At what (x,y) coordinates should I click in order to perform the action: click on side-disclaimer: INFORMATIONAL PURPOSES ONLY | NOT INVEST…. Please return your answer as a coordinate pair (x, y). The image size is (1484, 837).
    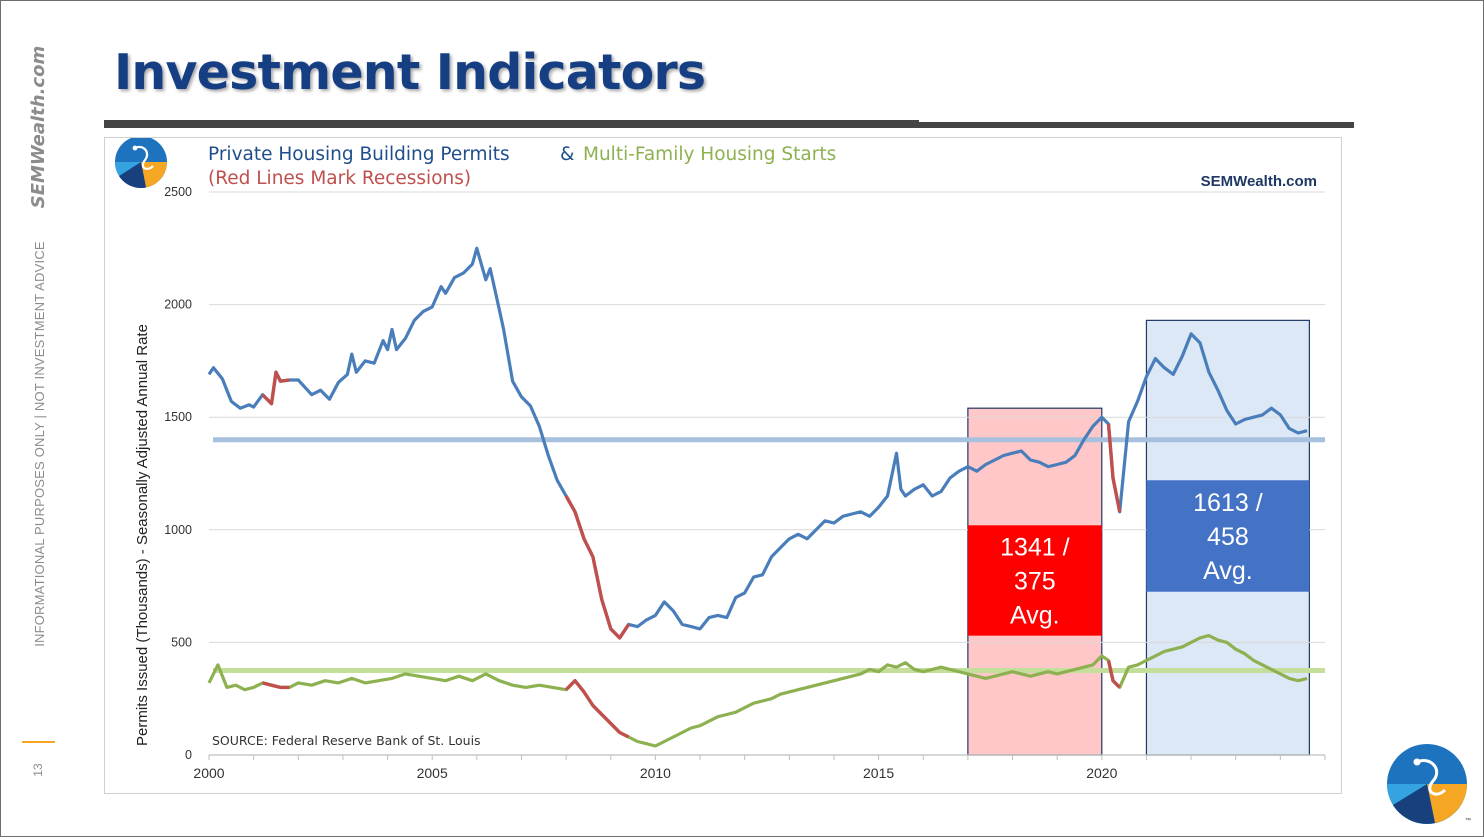
    Looking at the image, I should click on (39, 444).